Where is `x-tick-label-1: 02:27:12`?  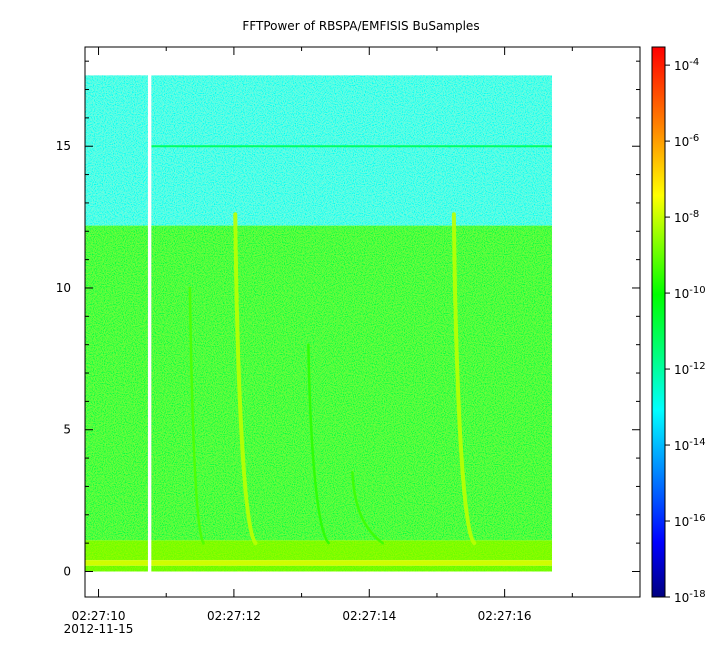 x-tick-label-1: 02:27:12 is located at coordinates (234, 616).